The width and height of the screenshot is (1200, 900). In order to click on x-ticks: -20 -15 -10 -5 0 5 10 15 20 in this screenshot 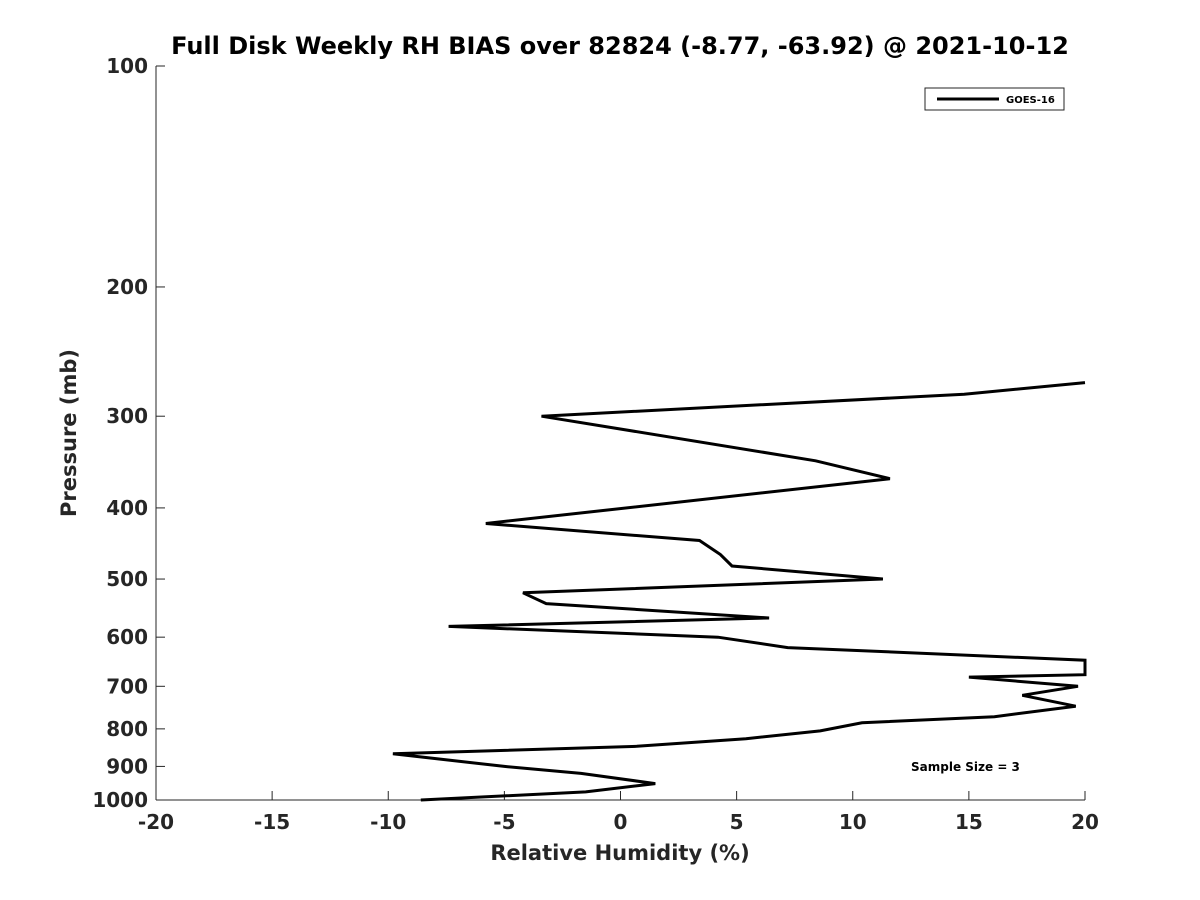, I will do `click(618, 812)`.